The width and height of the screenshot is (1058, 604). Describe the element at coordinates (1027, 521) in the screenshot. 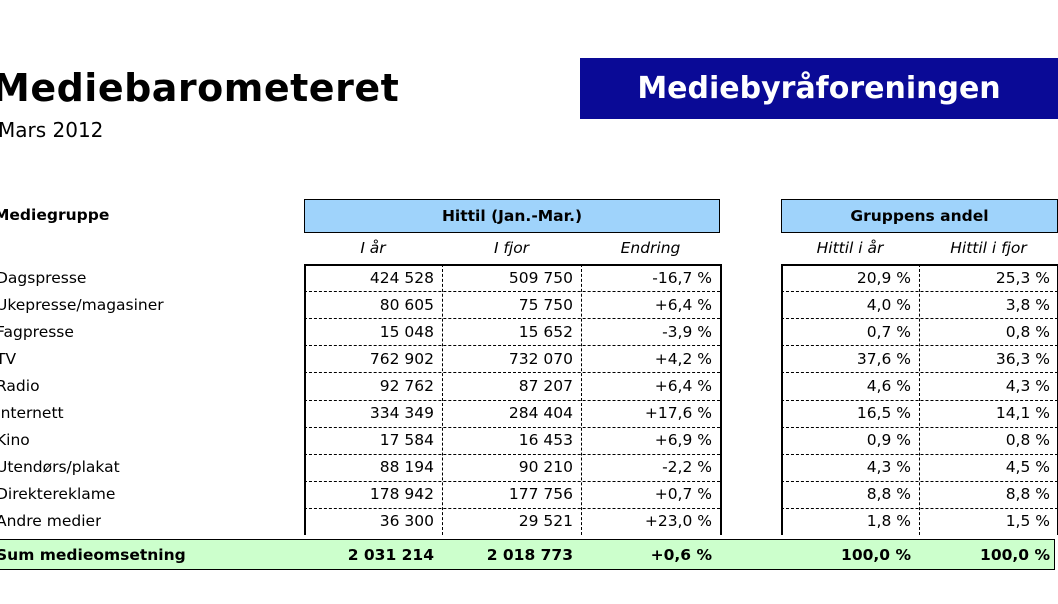

I see `cell-hittil-i-fjor: 1,5 %` at that location.